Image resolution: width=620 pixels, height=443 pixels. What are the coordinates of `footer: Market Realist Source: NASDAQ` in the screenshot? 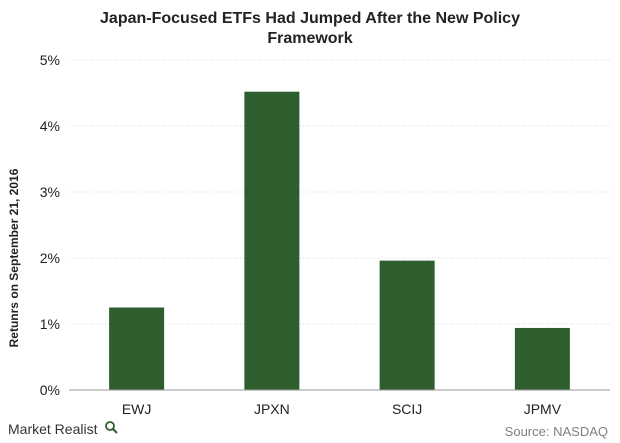 It's located at (308, 430).